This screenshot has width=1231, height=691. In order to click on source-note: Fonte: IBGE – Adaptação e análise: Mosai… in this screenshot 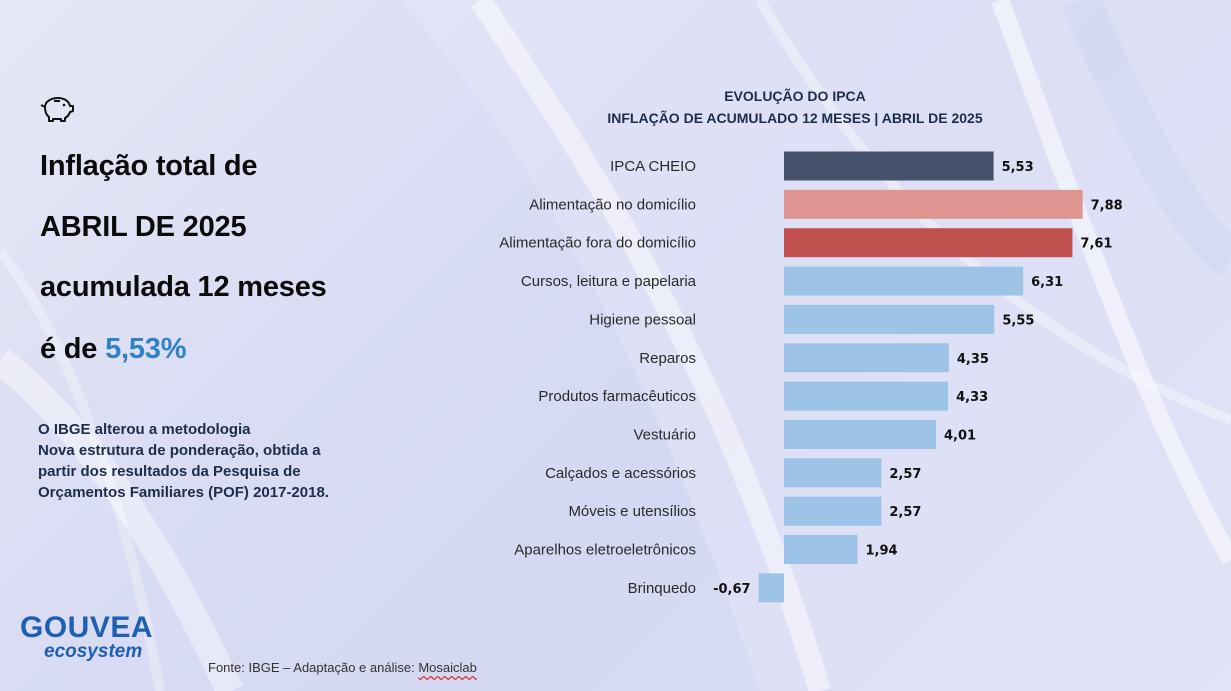, I will do `click(342, 667)`.